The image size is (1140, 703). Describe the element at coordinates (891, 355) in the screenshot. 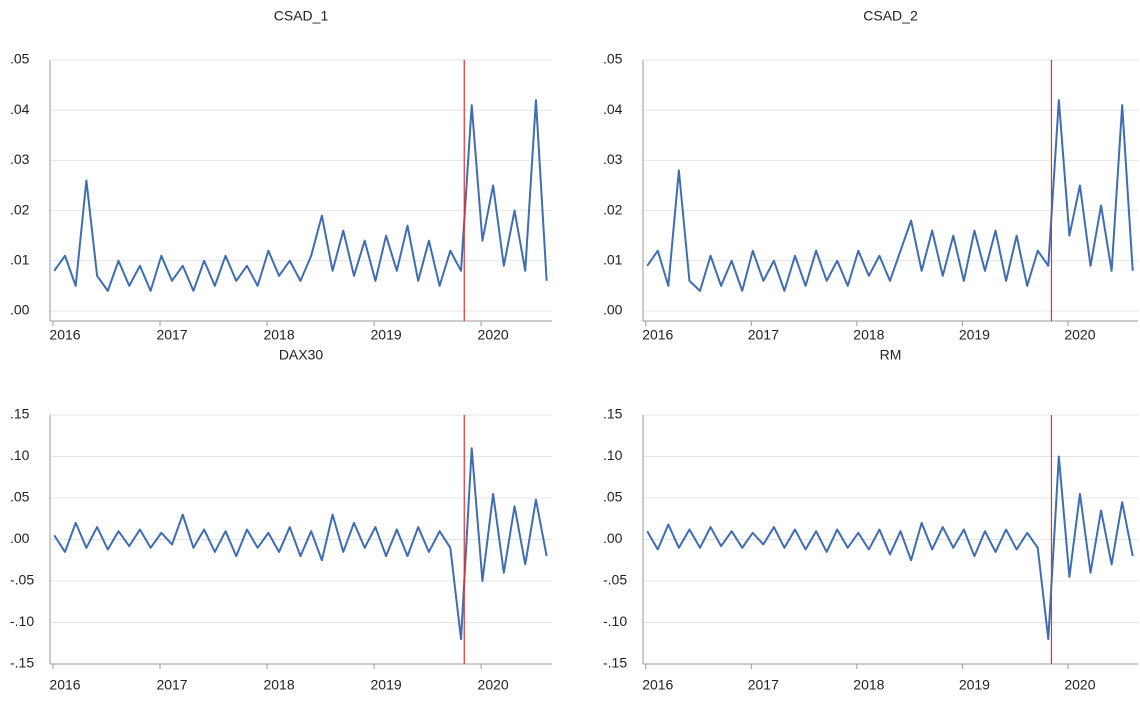

I see `chart-title: RM` at that location.